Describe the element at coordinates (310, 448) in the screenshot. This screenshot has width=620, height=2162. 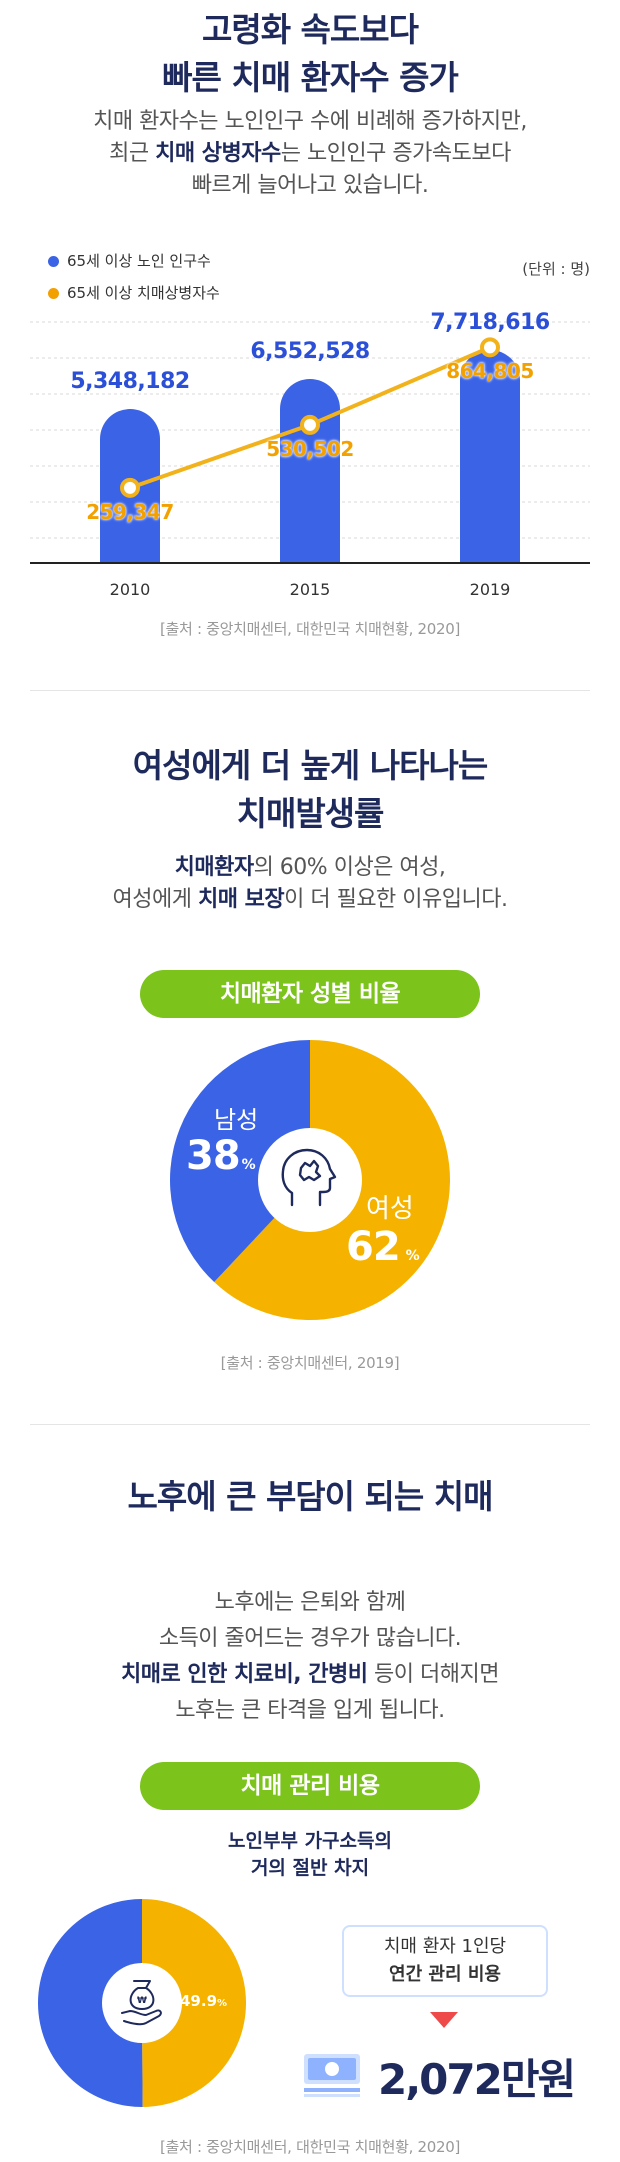
I see `value-label-dementia-2015: 530,502` at that location.